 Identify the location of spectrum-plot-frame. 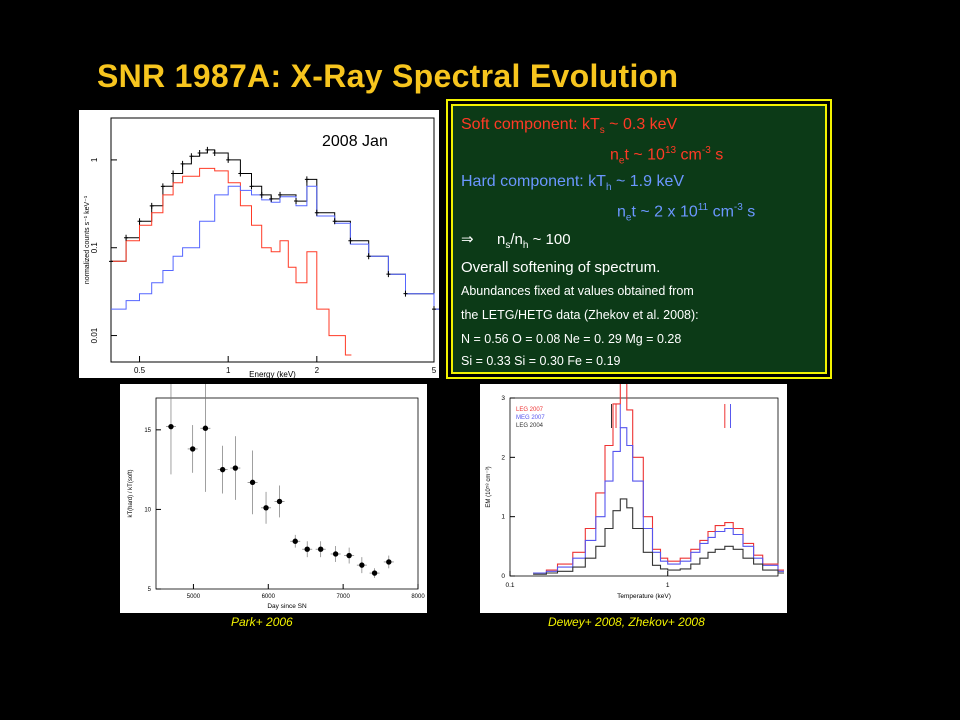
(272, 240).